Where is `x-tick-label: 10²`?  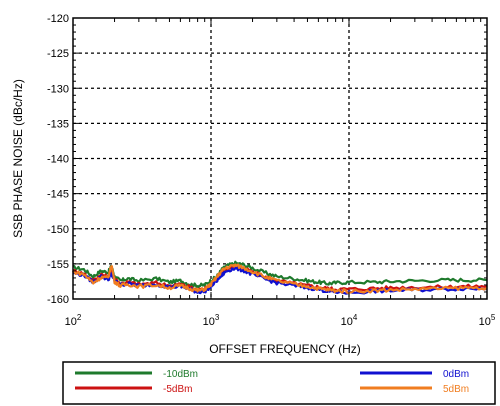
x-tick-label: 10² is located at coordinates (73, 320).